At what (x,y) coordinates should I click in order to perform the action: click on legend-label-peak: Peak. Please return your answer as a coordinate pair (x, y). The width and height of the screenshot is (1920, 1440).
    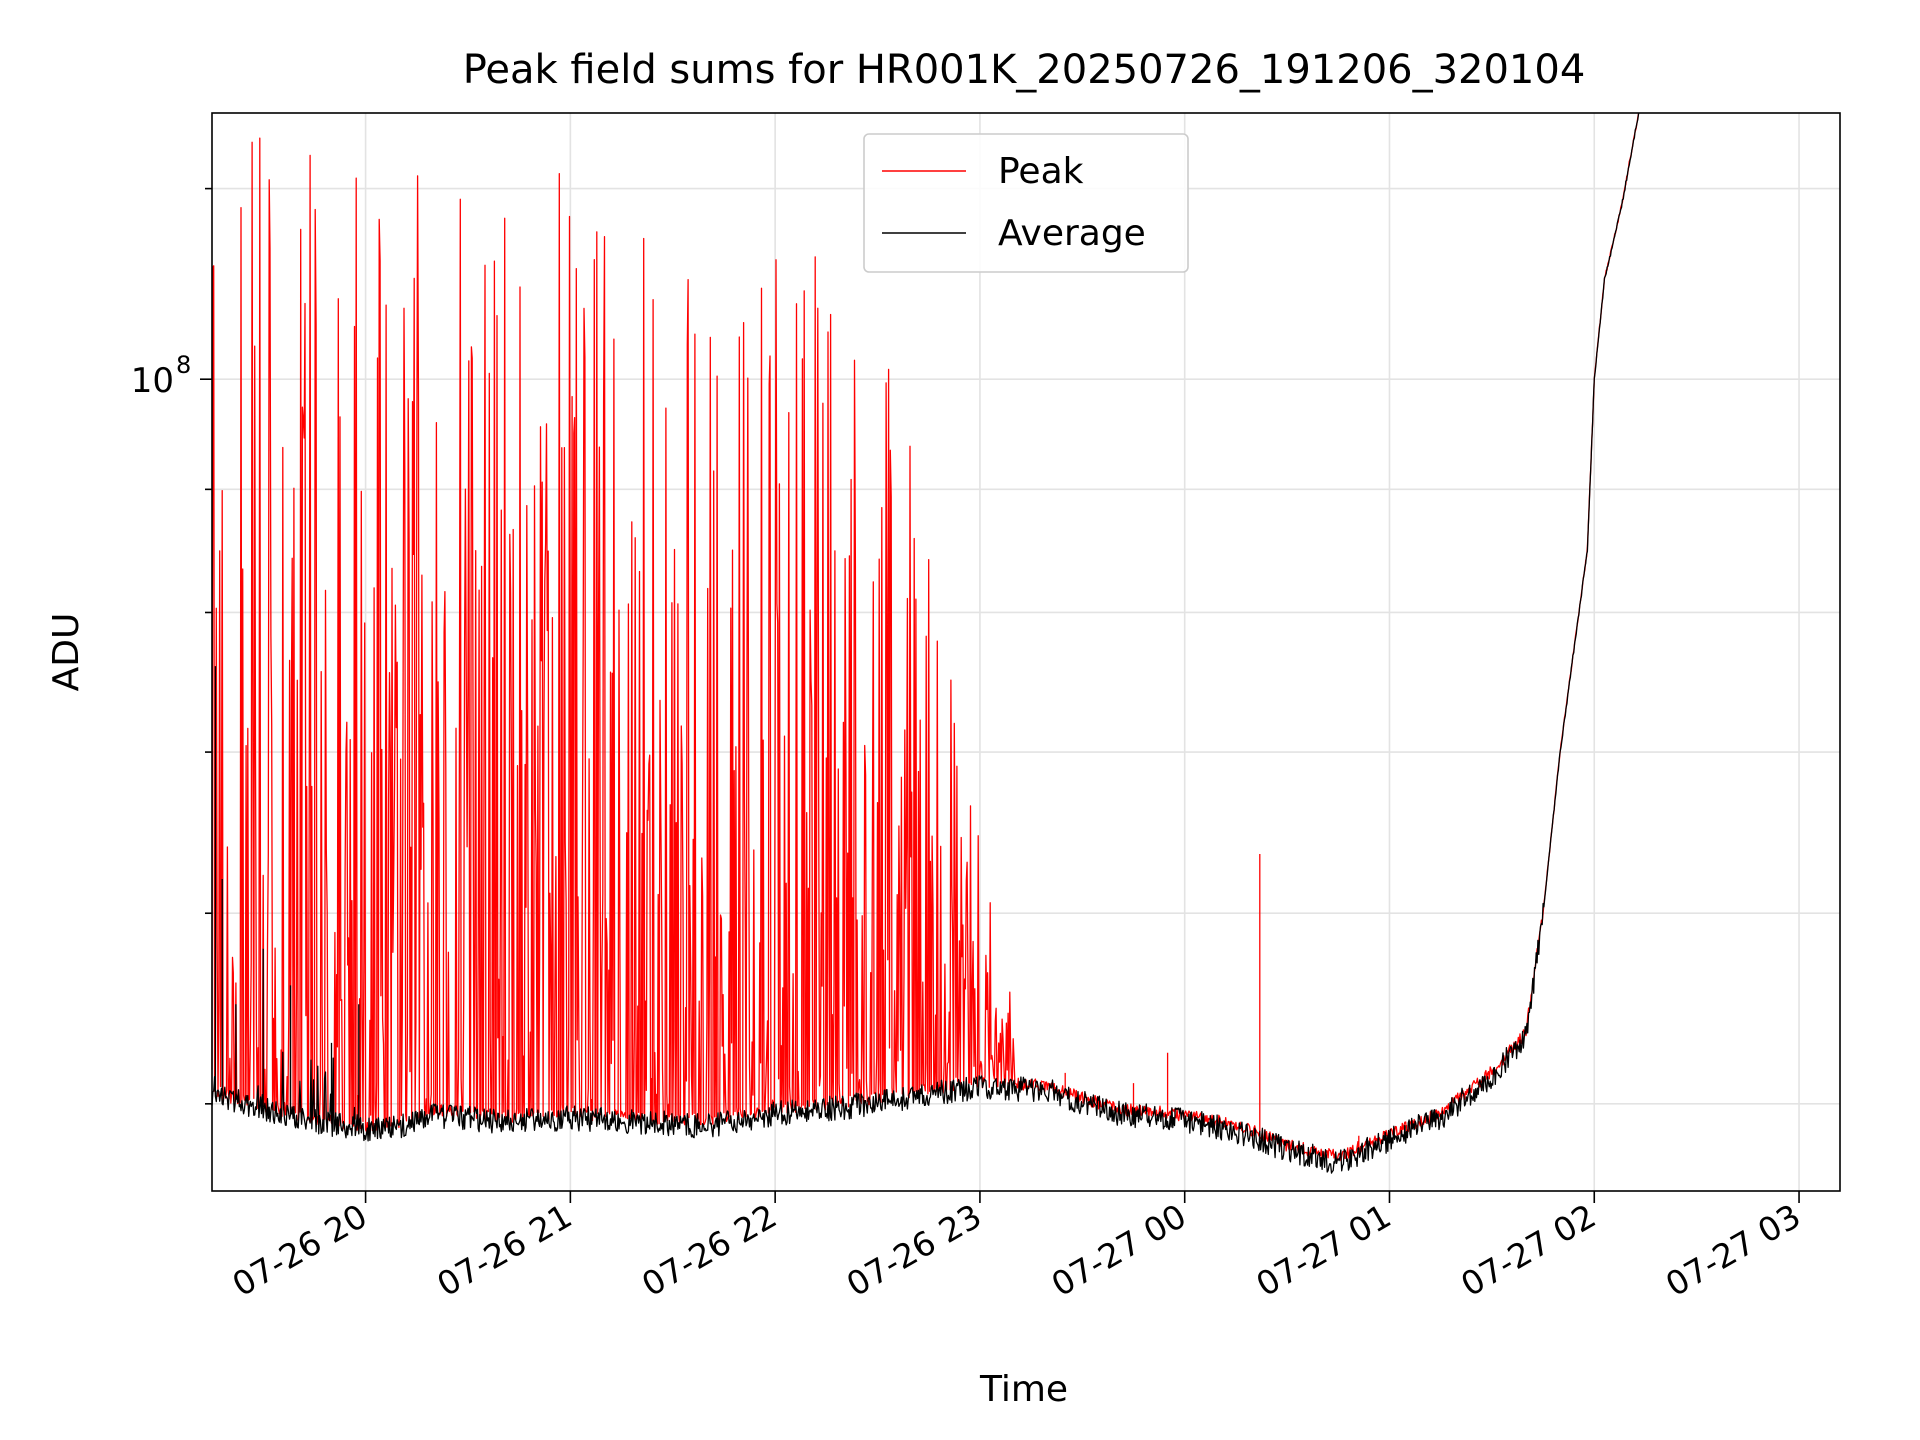
    Looking at the image, I should click on (1041, 171).